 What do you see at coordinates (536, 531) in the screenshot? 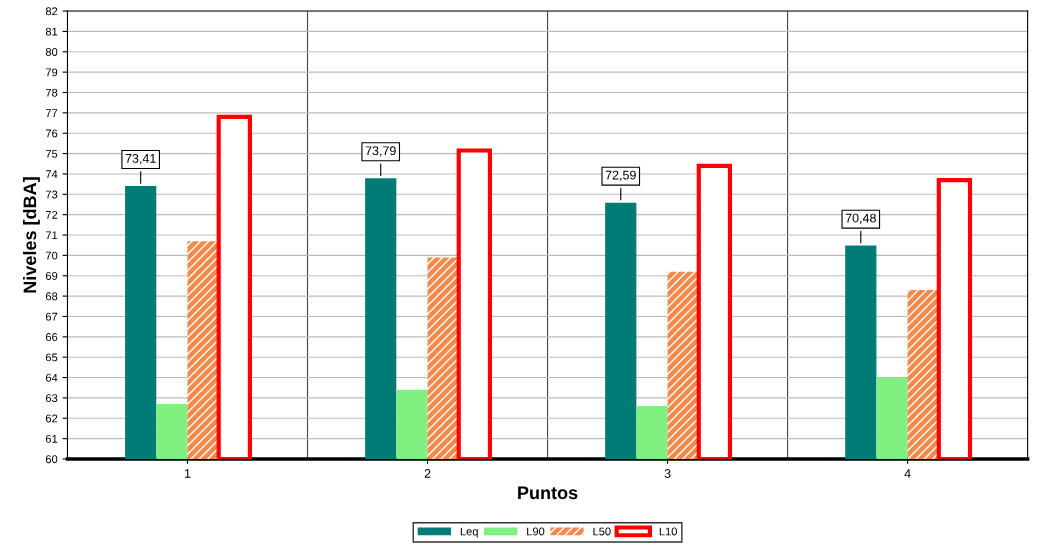
I see `legend-label: L90` at bounding box center [536, 531].